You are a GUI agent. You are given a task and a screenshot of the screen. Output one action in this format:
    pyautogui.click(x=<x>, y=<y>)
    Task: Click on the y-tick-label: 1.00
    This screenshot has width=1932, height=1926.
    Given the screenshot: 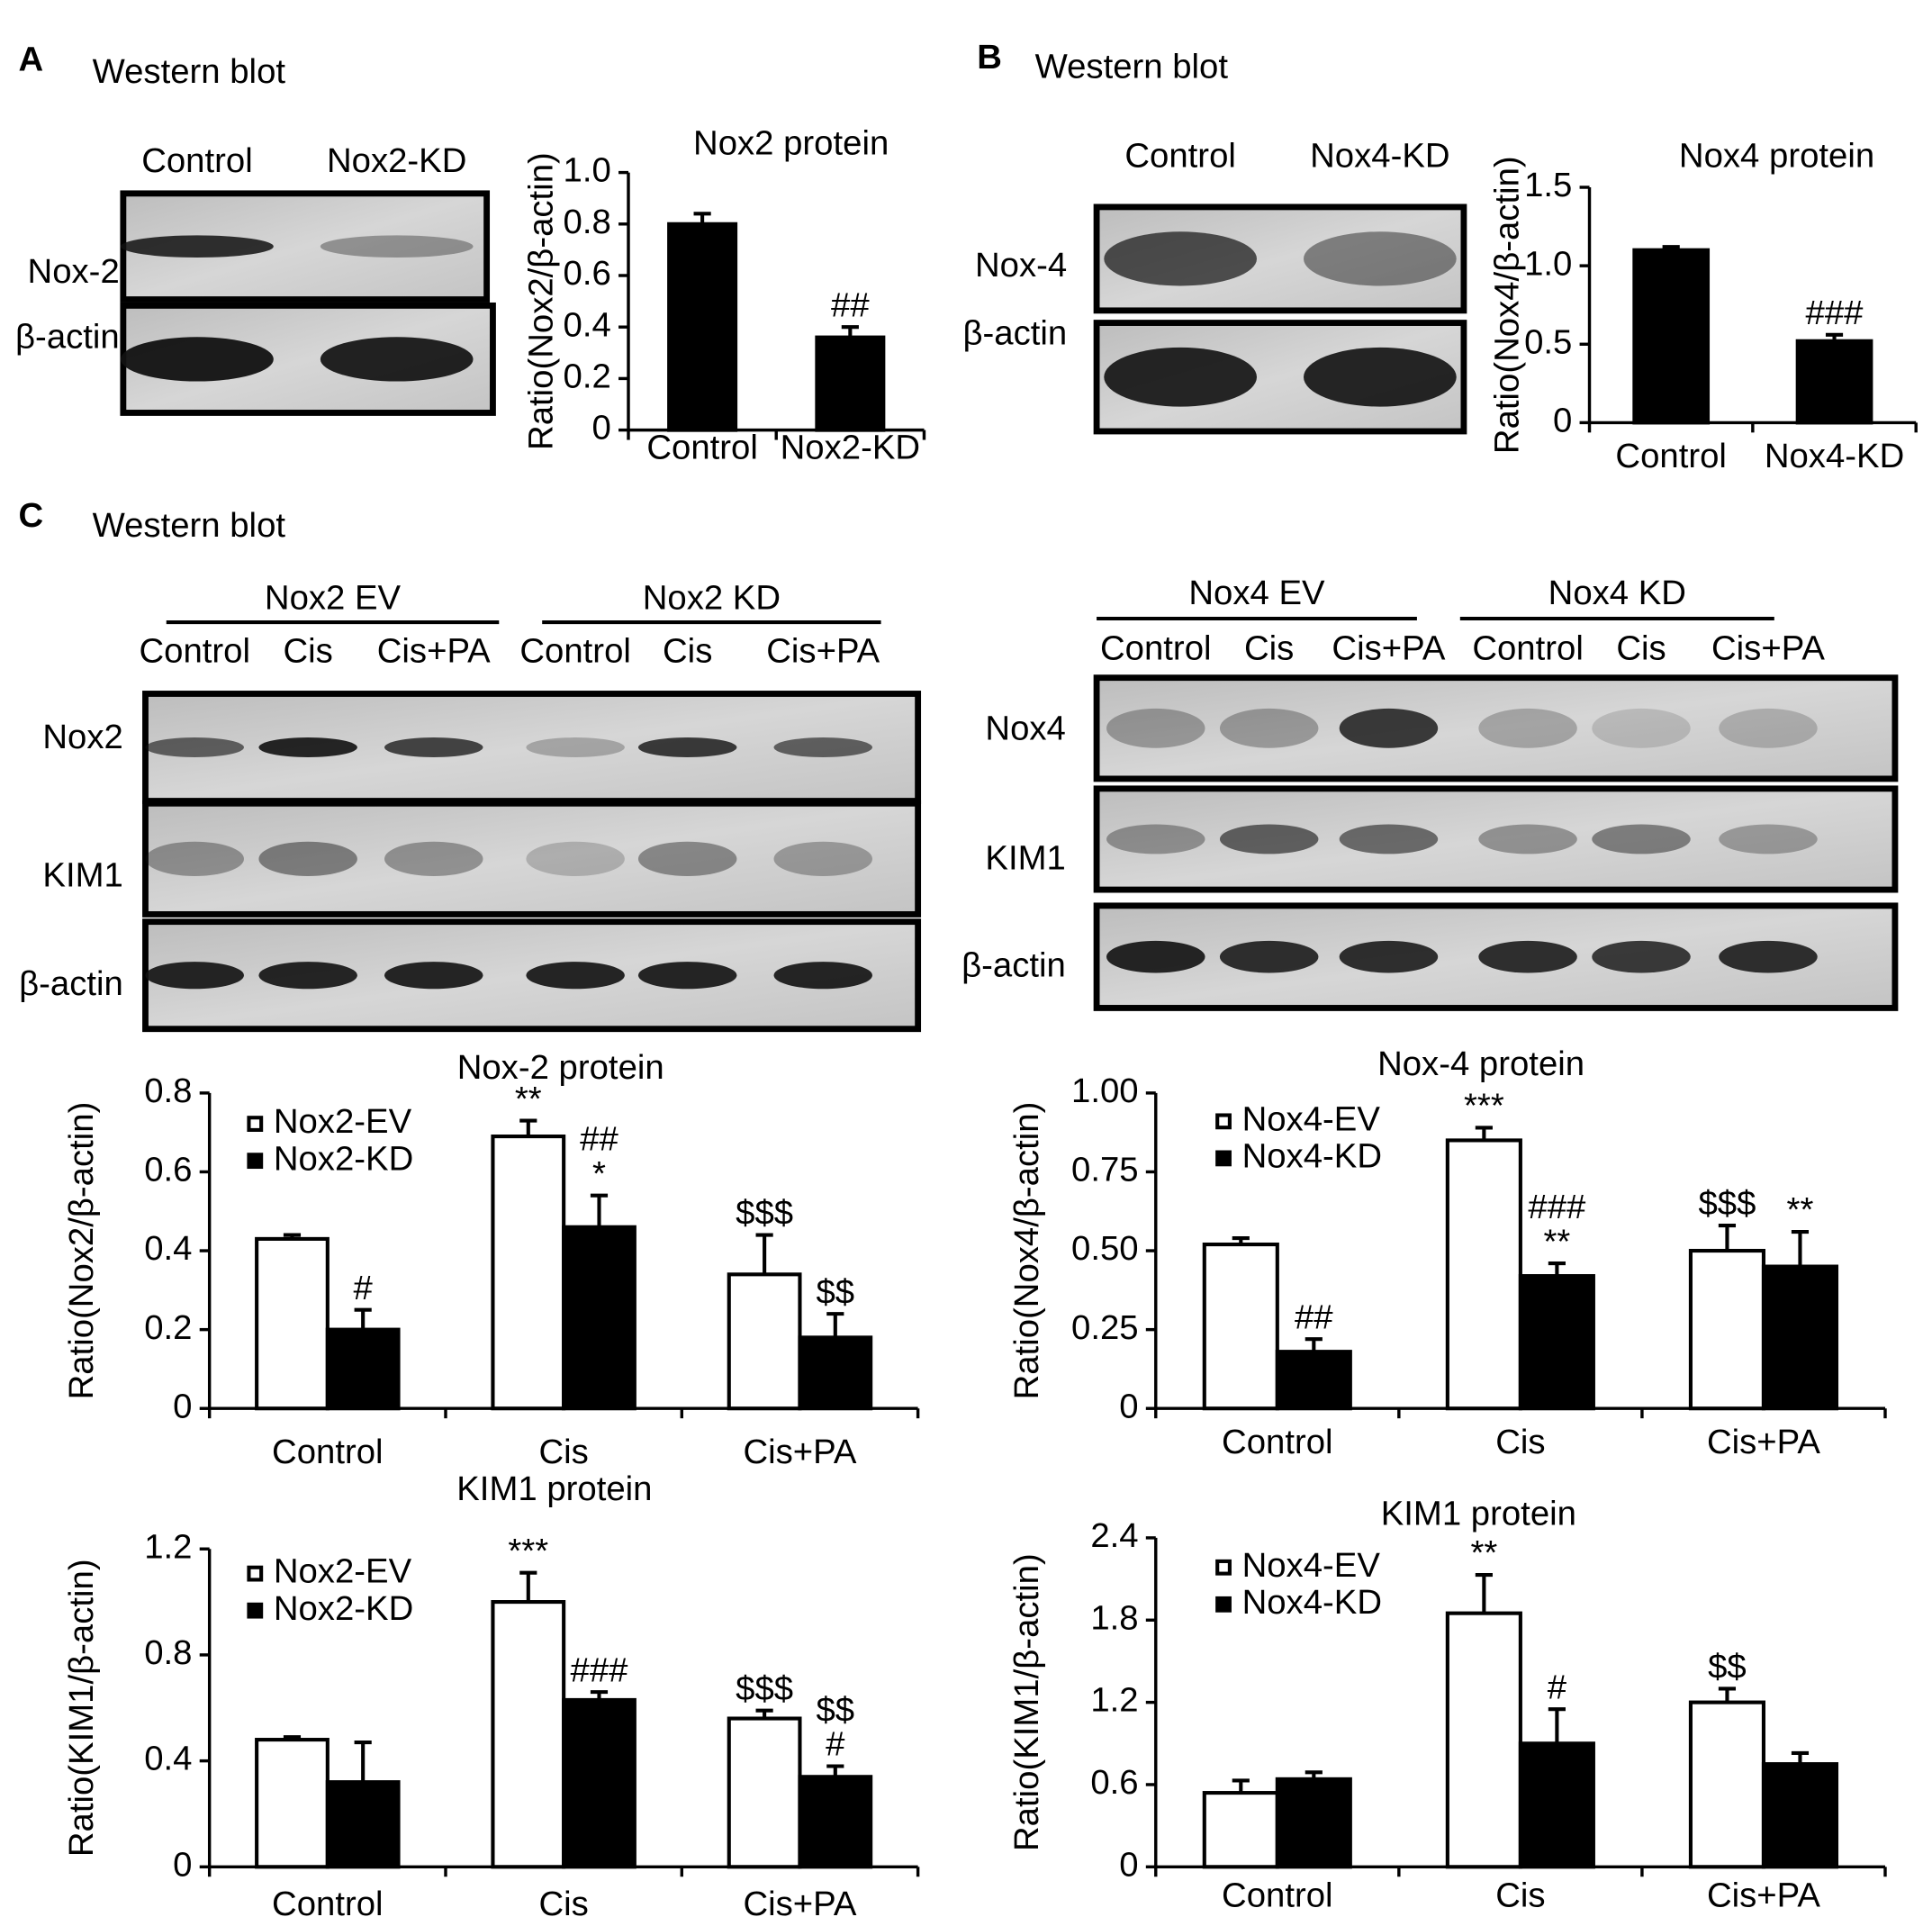 What is the action you would take?
    pyautogui.click(x=1105, y=1091)
    